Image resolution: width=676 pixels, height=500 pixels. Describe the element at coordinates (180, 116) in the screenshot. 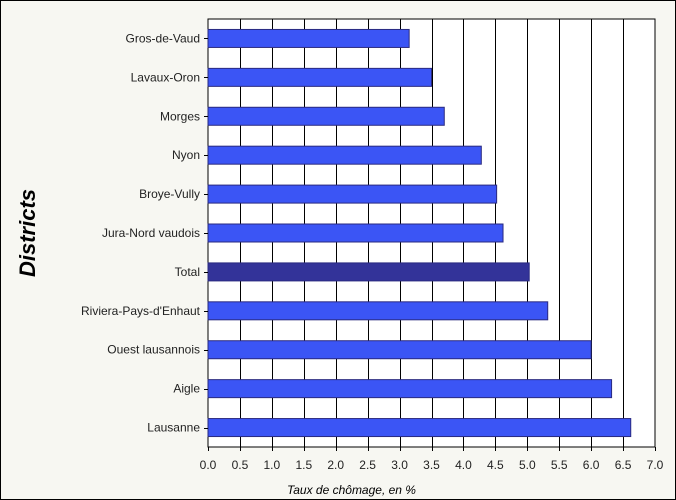

I see `category-label: Morges` at that location.